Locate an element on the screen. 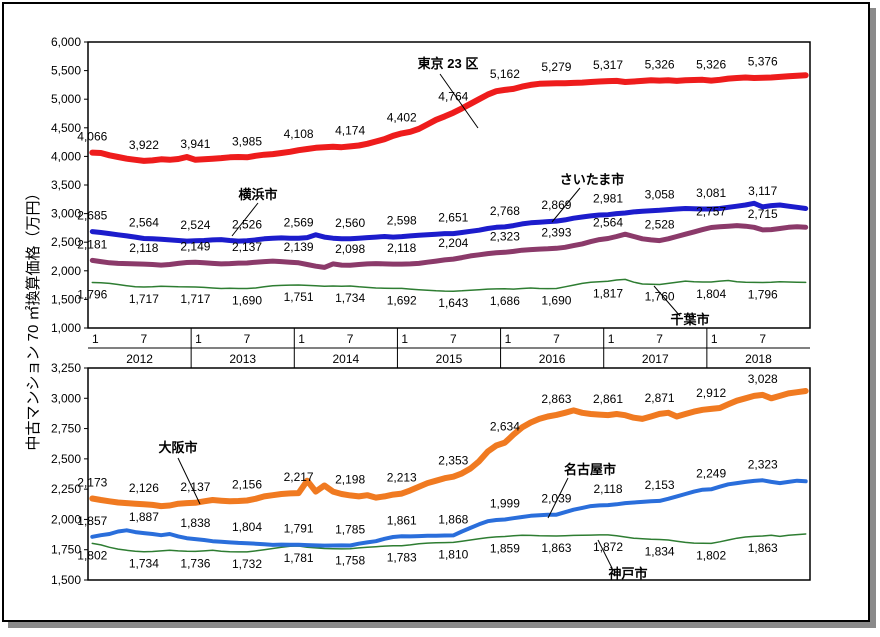 The height and width of the screenshot is (637, 880). data-label-saitama: 2,768 is located at coordinates (505, 211).